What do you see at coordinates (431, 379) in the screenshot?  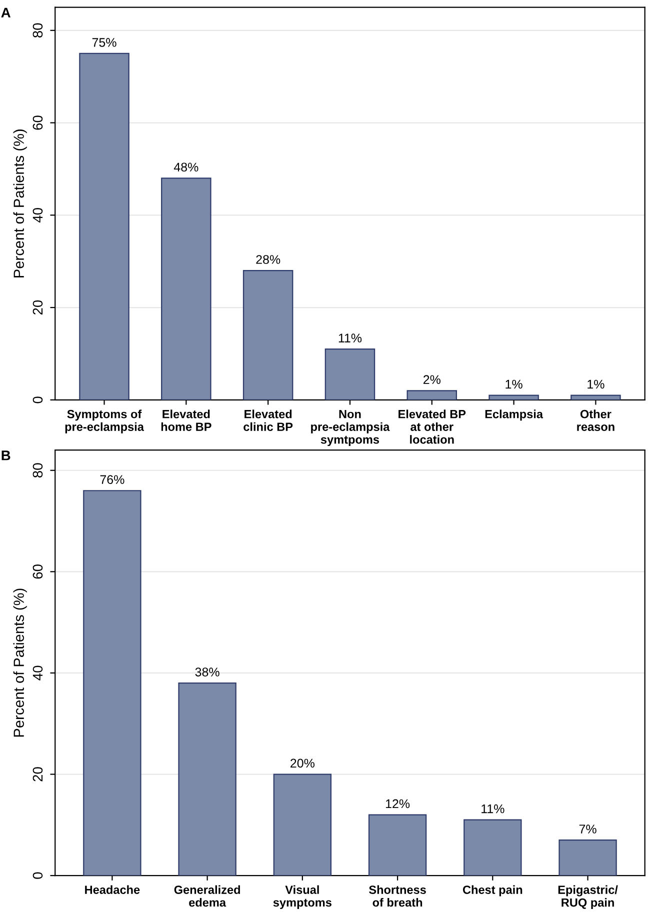 I see `data-label: 2%` at bounding box center [431, 379].